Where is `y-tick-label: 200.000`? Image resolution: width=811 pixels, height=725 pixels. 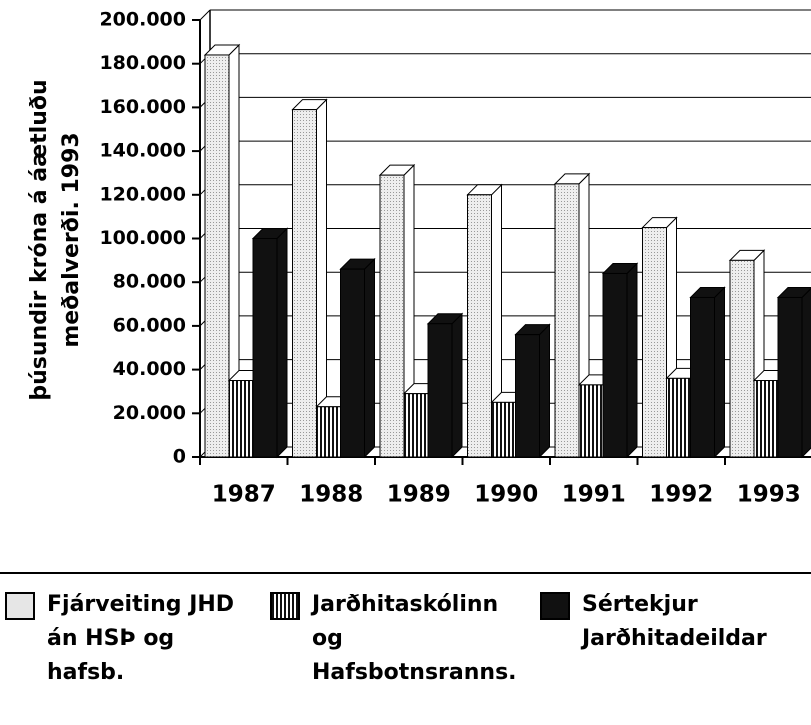 y-tick-label: 200.000 is located at coordinates (142, 20).